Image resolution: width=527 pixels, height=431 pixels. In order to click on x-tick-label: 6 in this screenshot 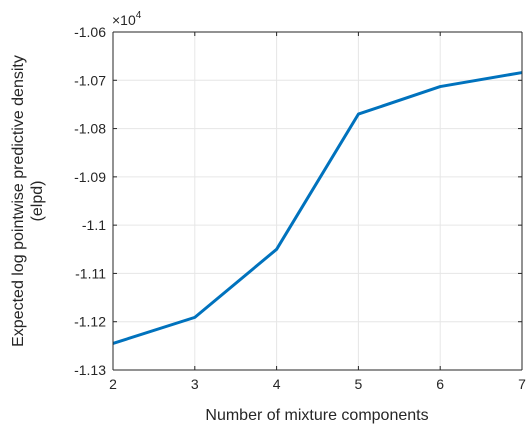, I will do `click(440, 384)`.